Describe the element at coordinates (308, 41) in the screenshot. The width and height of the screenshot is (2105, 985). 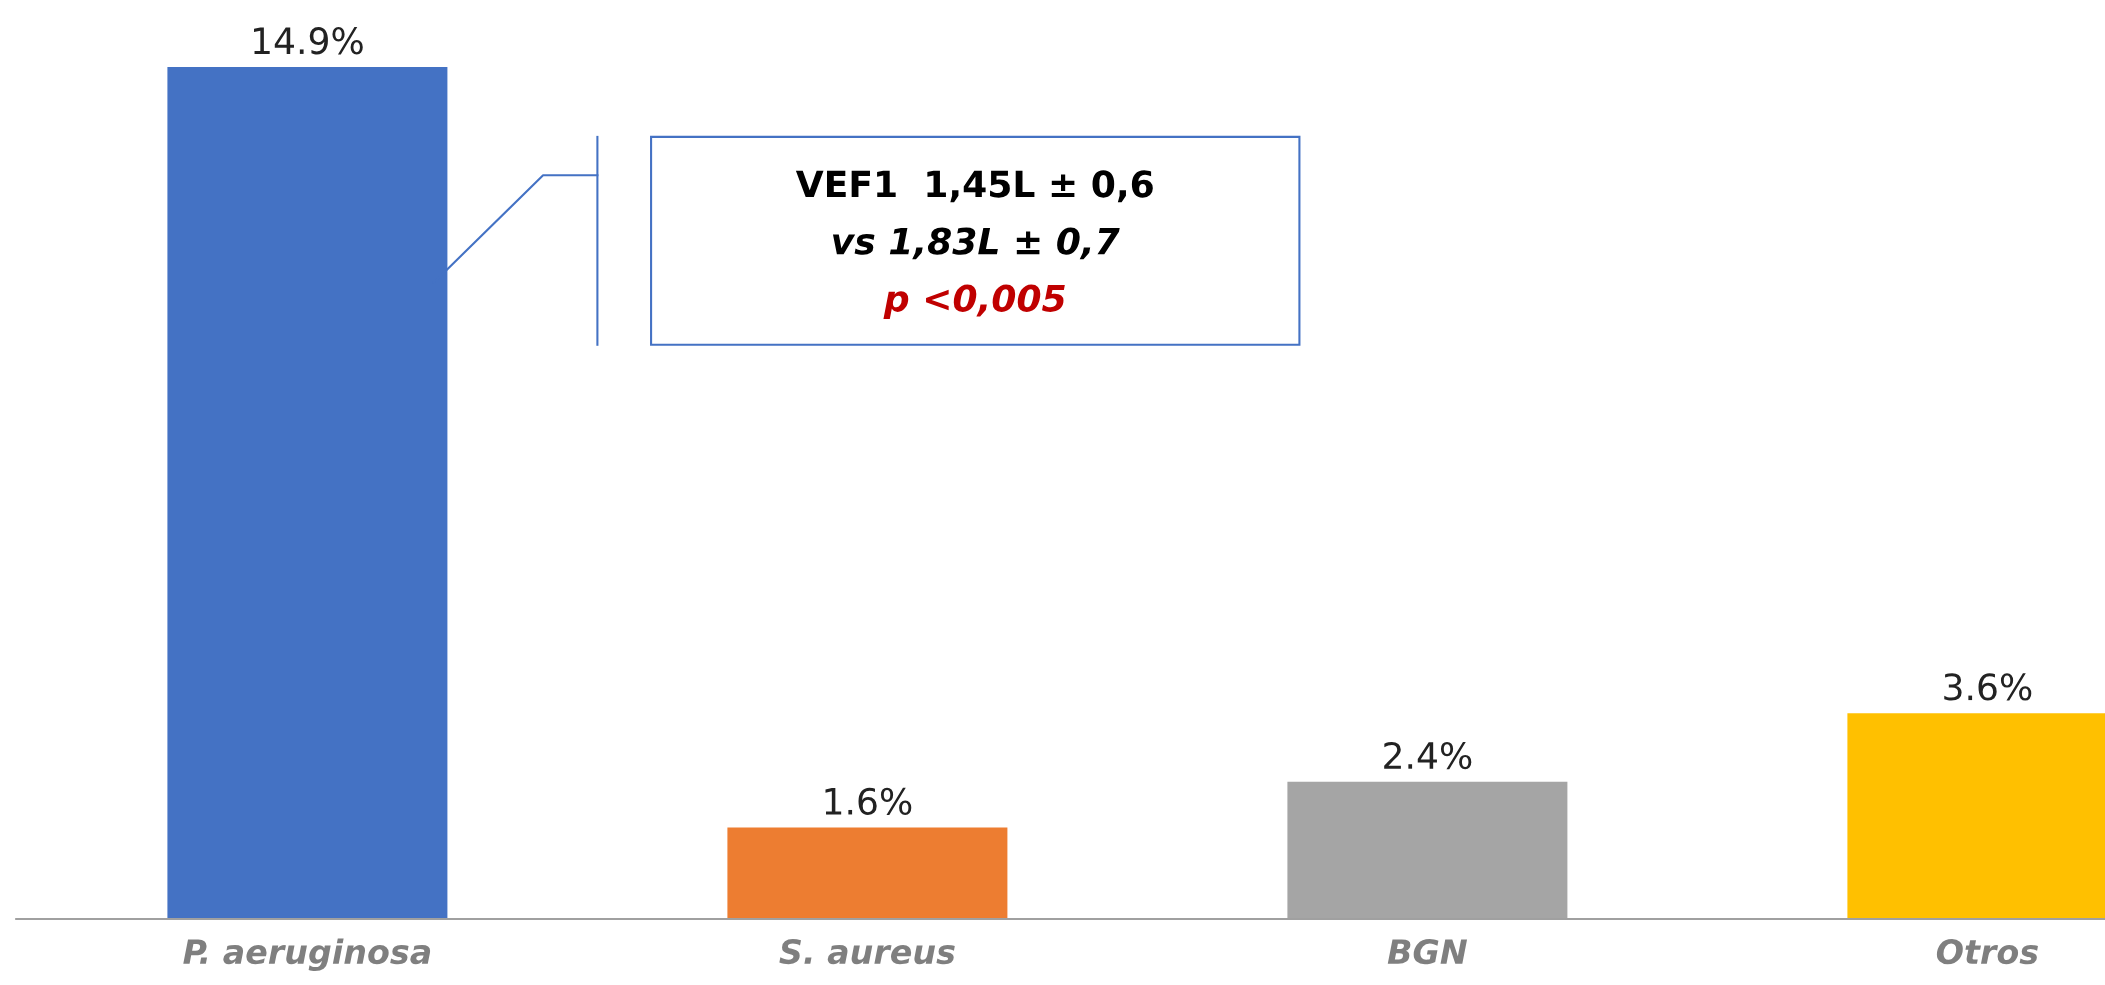
I see `data-label: 14.9%` at that location.